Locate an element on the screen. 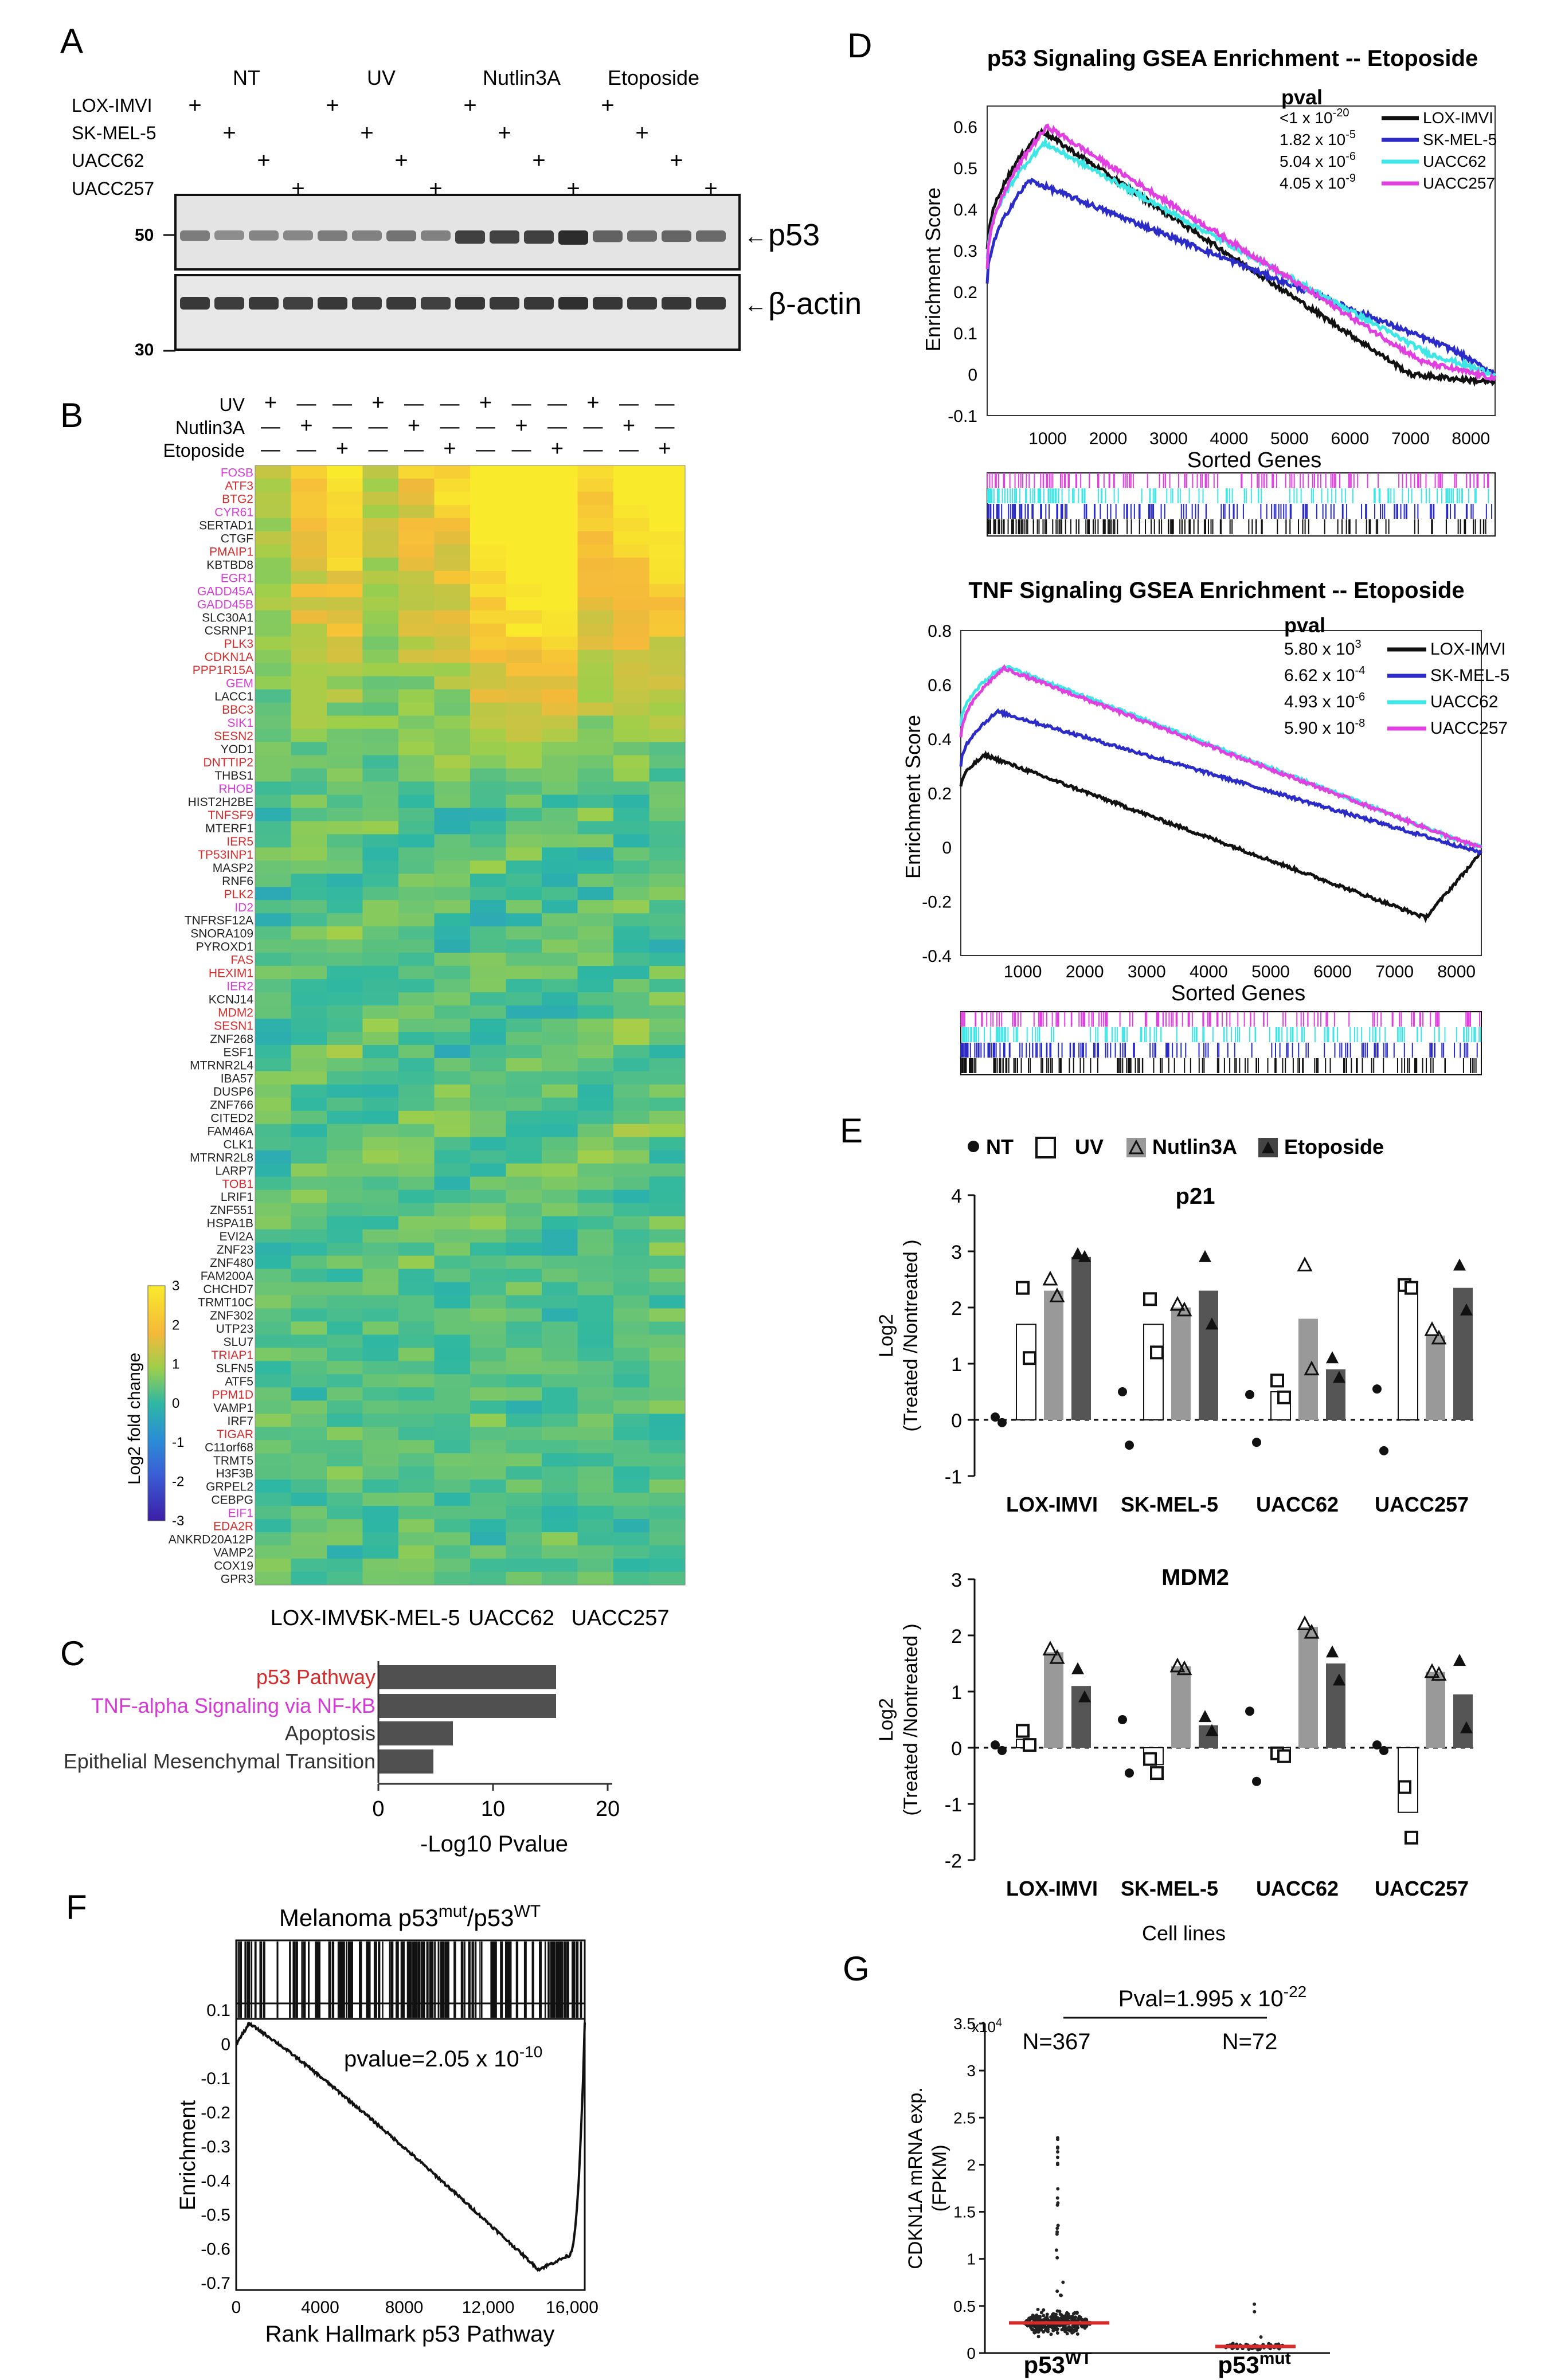 This screenshot has width=1557, height=2380. gene-label: PLK2 is located at coordinates (238, 894).